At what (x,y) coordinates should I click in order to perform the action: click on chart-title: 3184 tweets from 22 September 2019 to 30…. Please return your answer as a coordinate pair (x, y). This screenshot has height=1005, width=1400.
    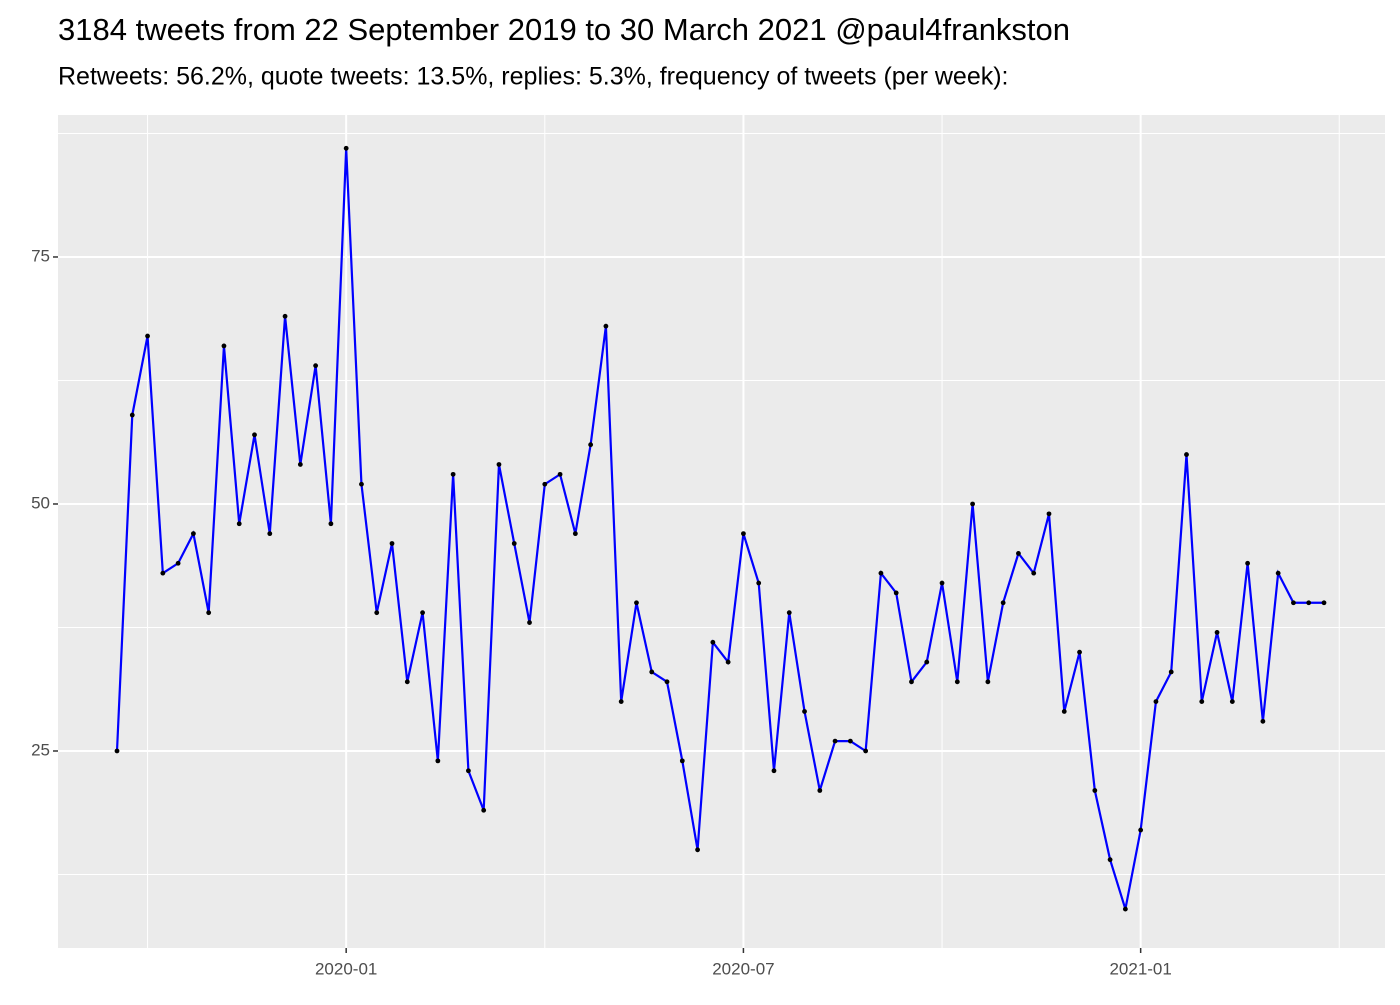
    Looking at the image, I should click on (564, 29).